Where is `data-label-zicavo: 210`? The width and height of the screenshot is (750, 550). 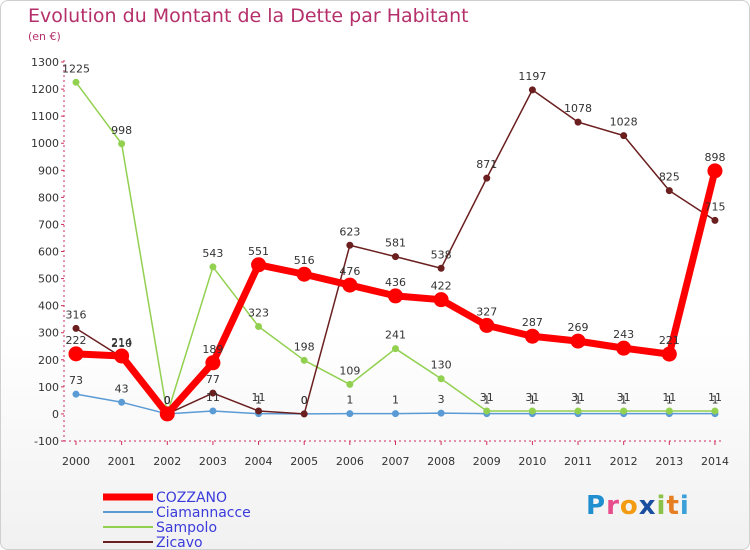 data-label-zicavo: 210 is located at coordinates (121, 343).